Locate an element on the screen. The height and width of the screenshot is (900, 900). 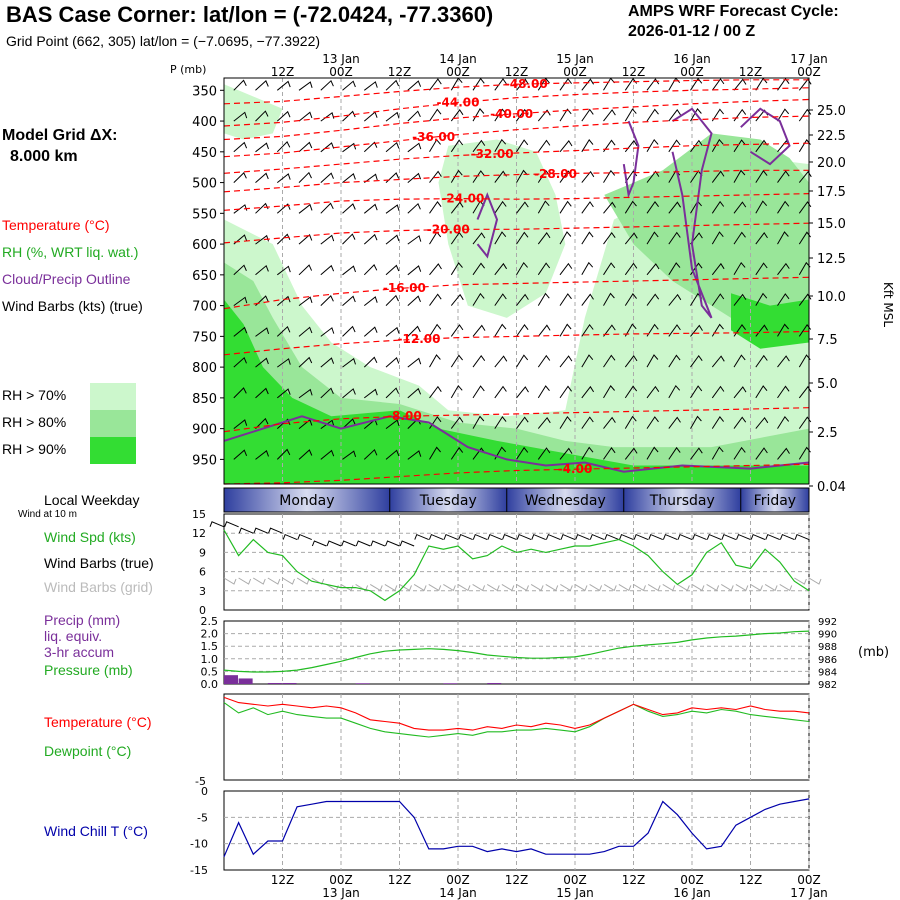
top-time-tick-7: 00Z is located at coordinates (692, 72).